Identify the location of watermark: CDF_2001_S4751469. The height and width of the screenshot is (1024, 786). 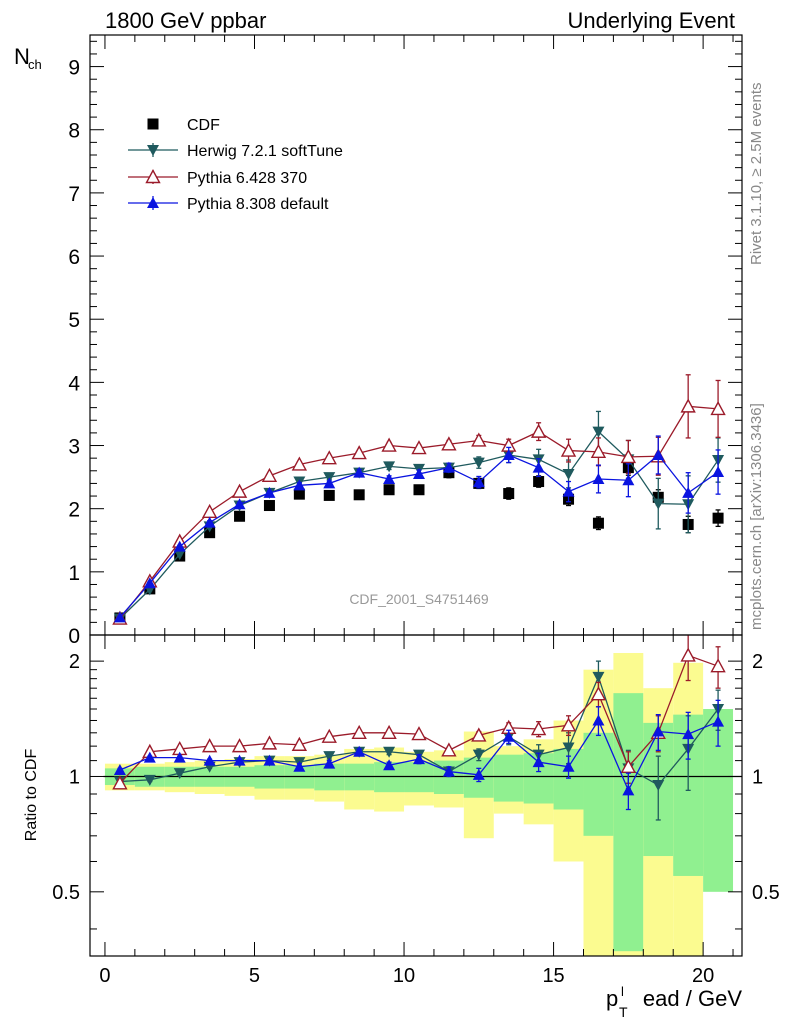
(419, 599).